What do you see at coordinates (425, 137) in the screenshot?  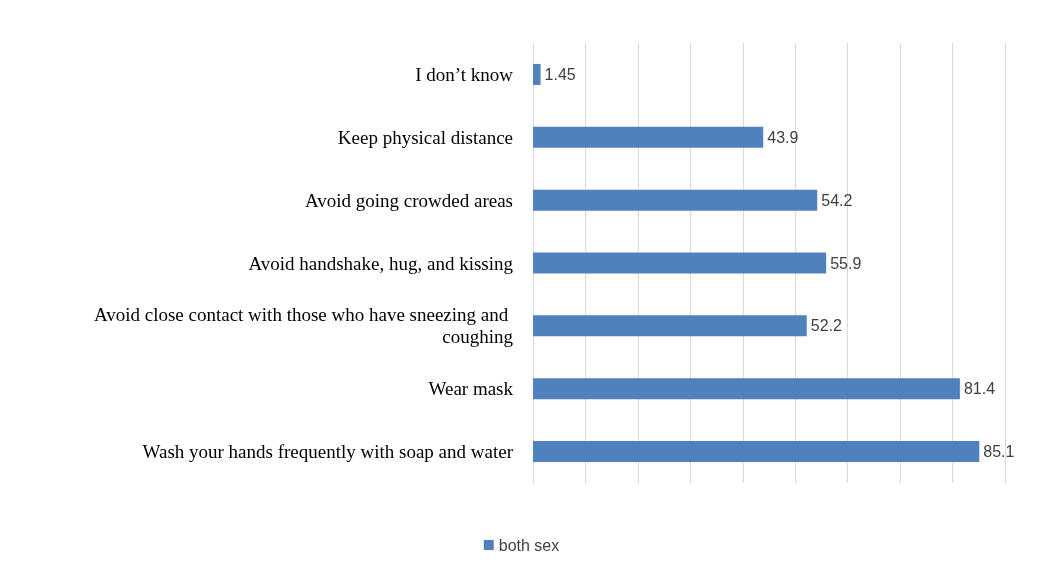 I see `y-tick-label: Keep physical distance` at bounding box center [425, 137].